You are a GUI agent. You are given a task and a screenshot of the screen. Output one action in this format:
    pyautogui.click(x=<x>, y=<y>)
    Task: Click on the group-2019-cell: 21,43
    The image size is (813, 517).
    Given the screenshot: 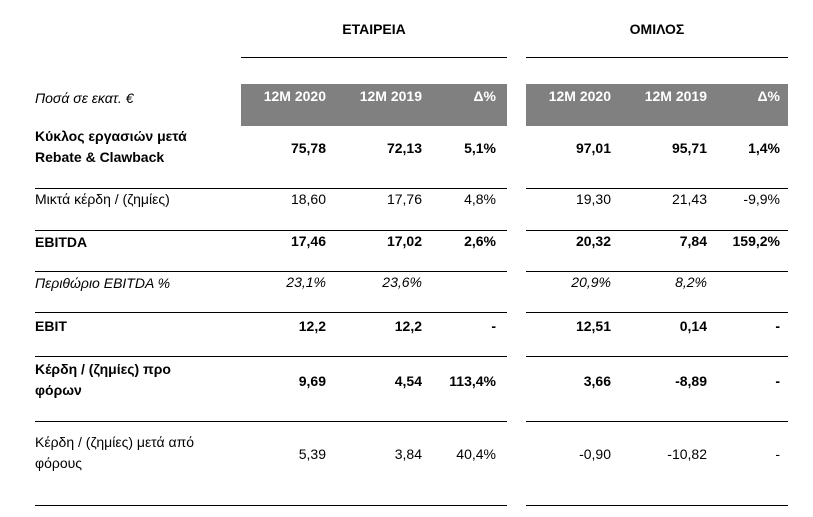 What is the action you would take?
    pyautogui.click(x=689, y=199)
    